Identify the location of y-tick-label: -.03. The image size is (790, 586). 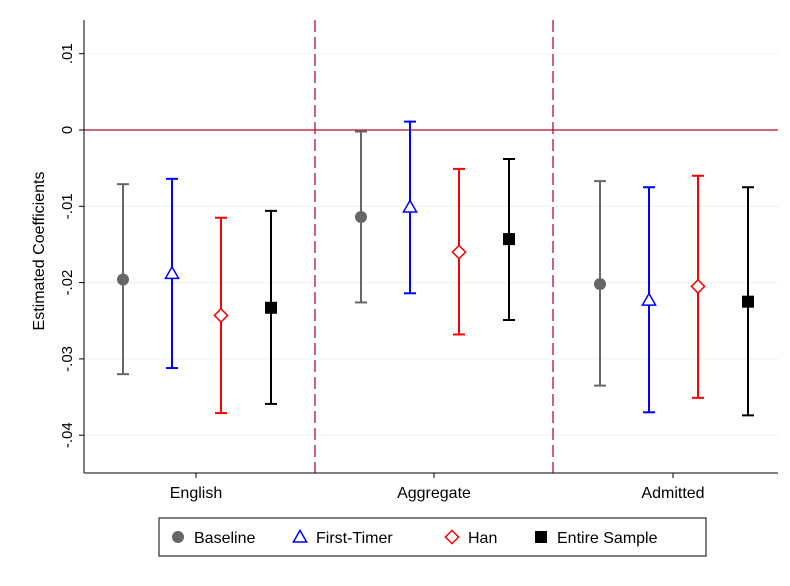
(67, 359).